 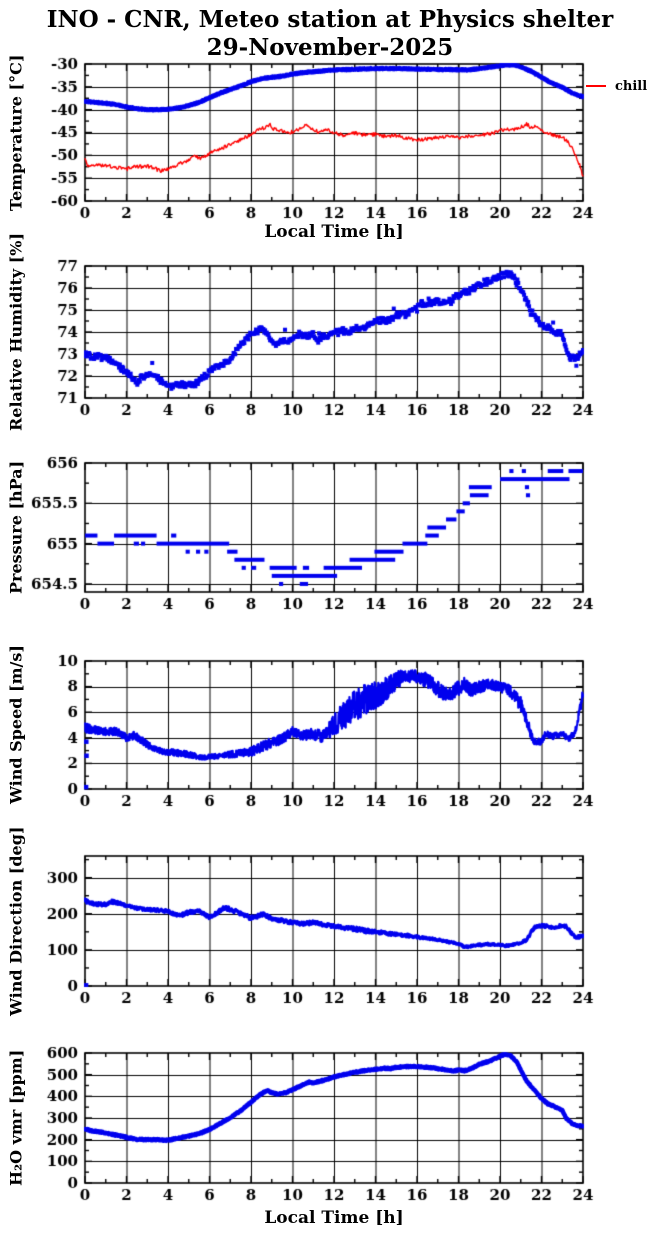 What do you see at coordinates (327, 346) in the screenshot?
I see `humidity-chart-canvas` at bounding box center [327, 346].